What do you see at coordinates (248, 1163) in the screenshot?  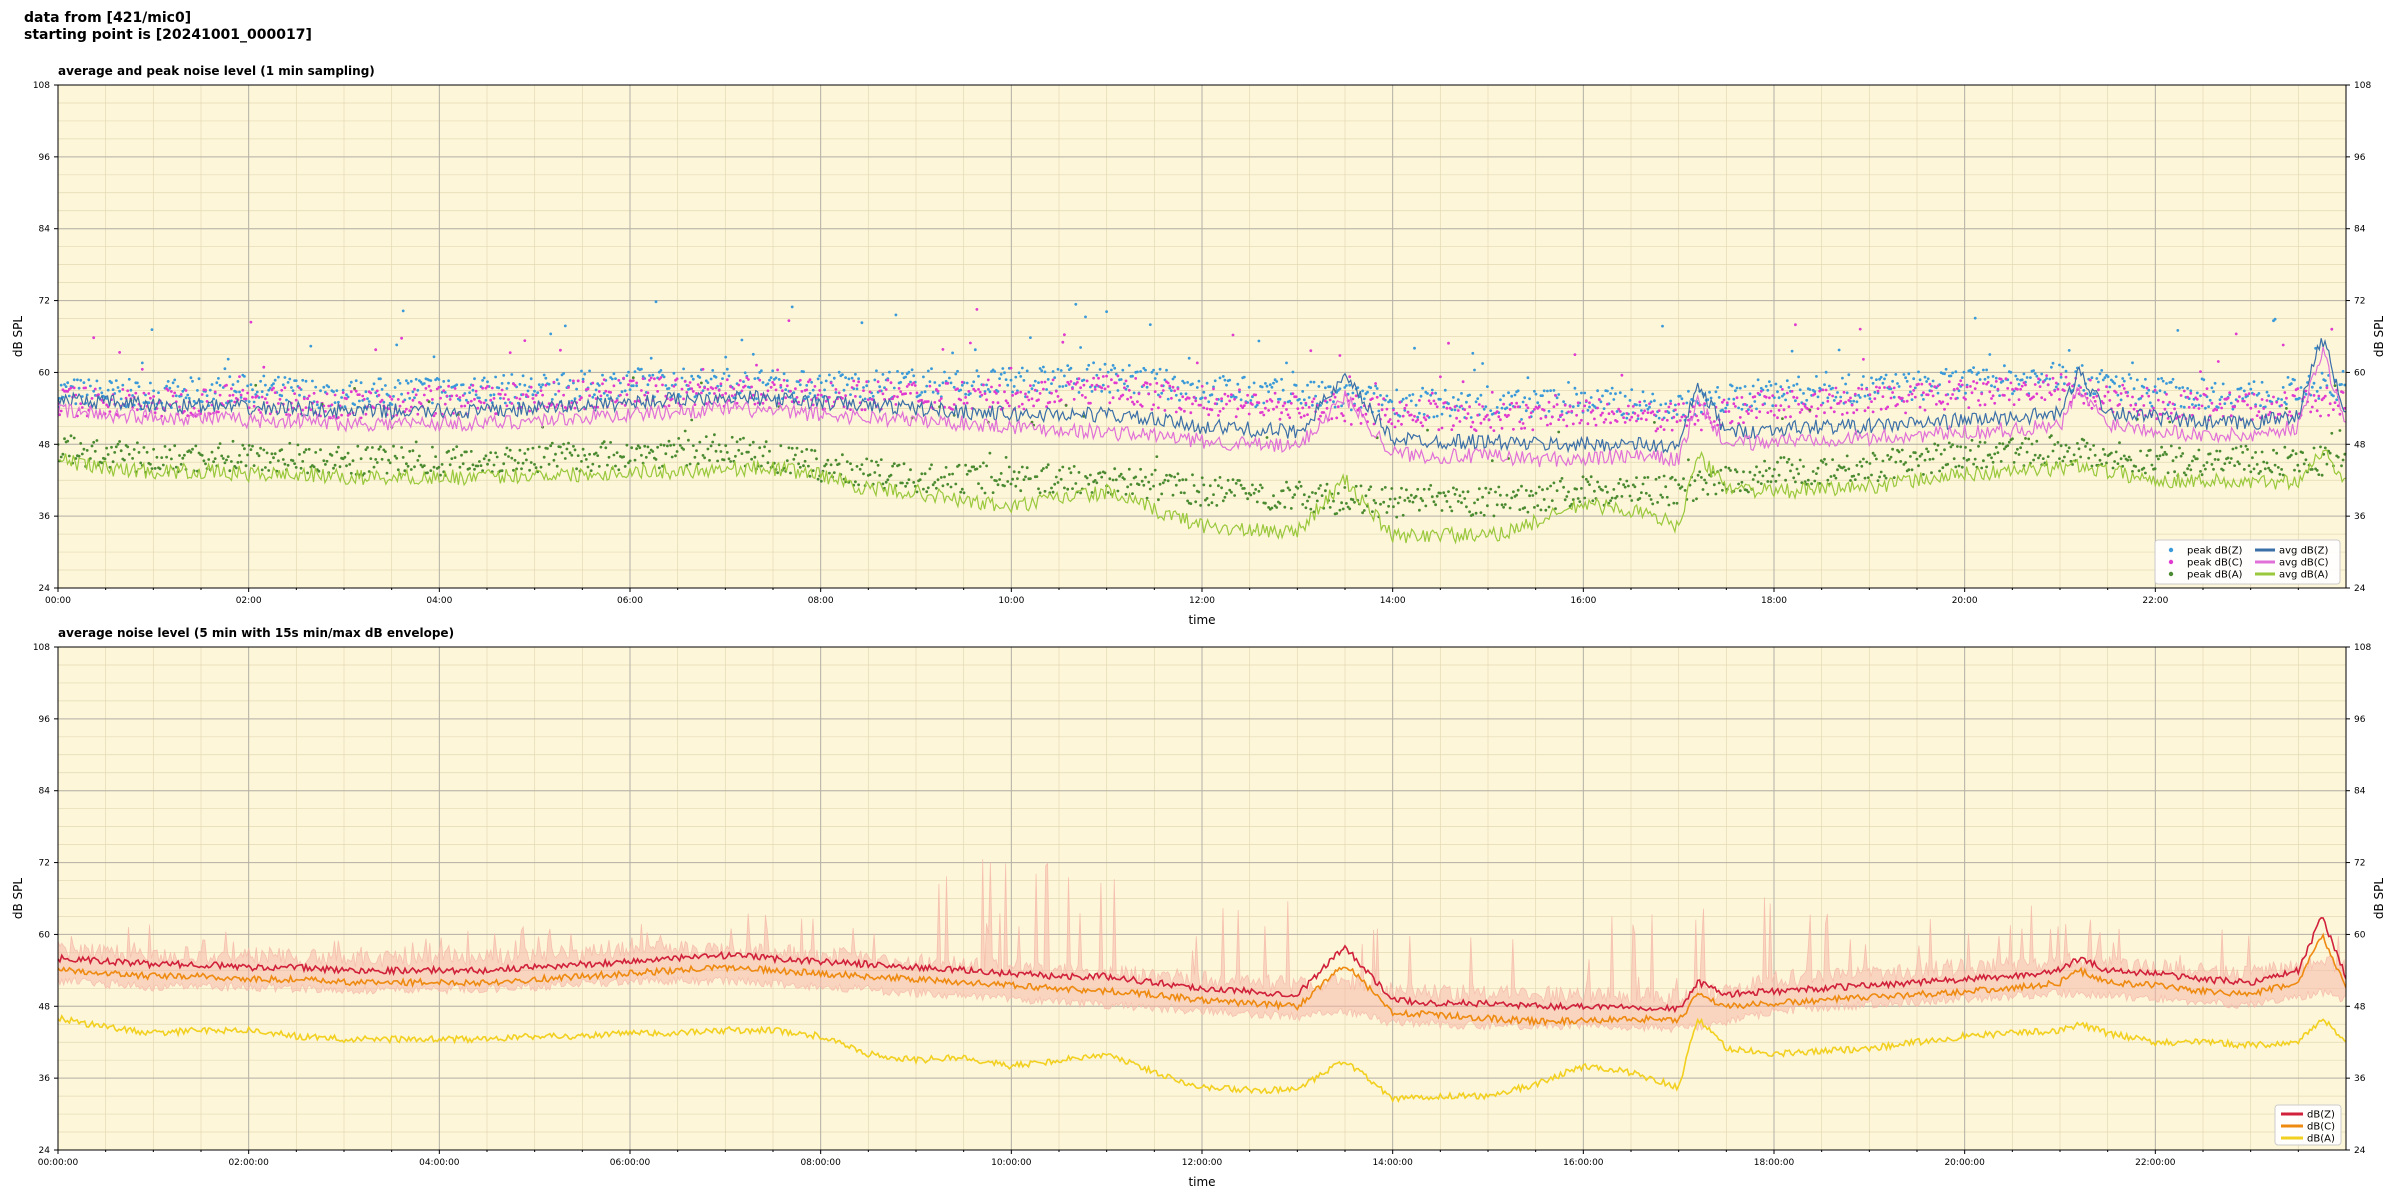 I see `xtick-label: 02:00:00` at bounding box center [248, 1163].